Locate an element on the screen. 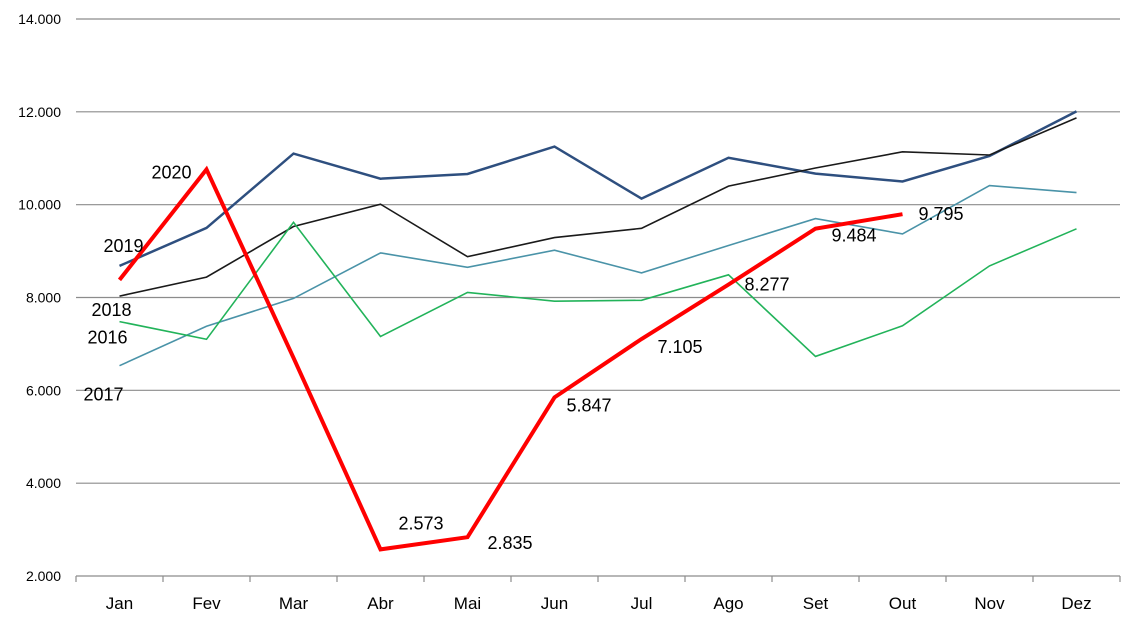 Image resolution: width=1140 pixels, height=627 pixels. x-tick-label: Set is located at coordinates (816, 603).